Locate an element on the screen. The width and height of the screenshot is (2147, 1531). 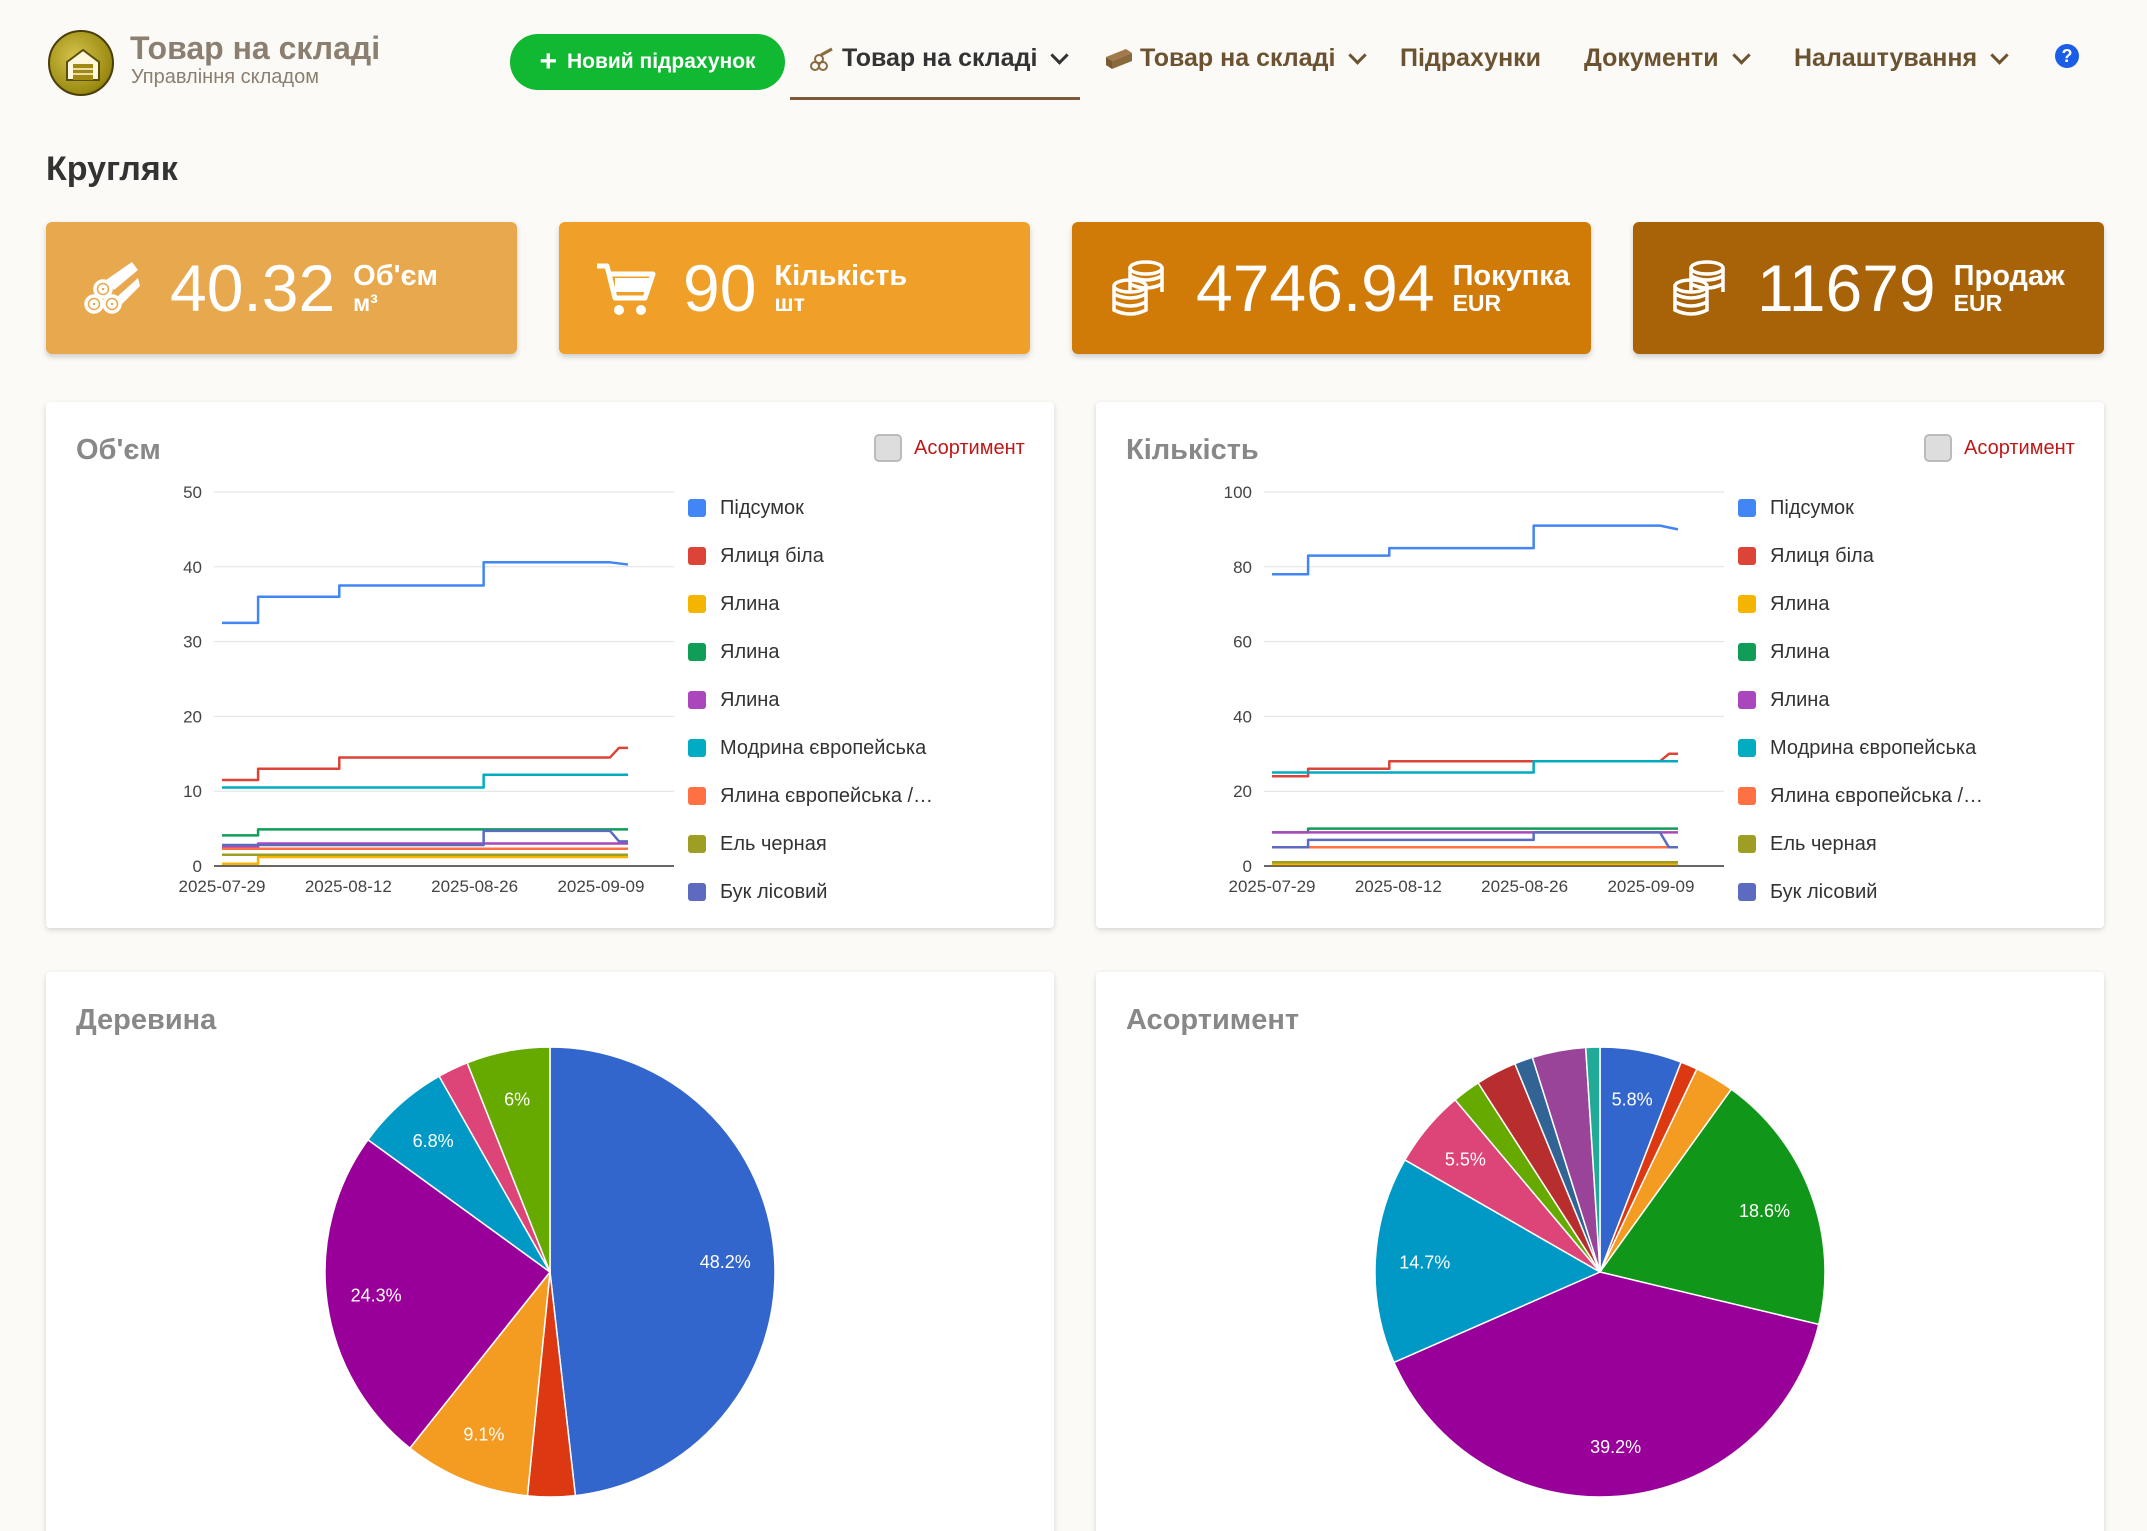
page-title: Кругляк is located at coordinates (112, 169).